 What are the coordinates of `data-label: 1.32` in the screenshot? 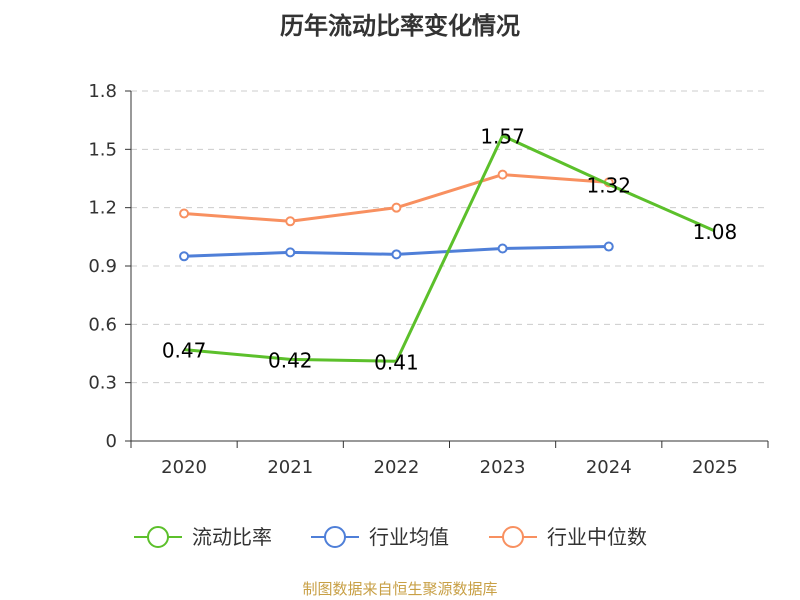 It's located at (608, 185).